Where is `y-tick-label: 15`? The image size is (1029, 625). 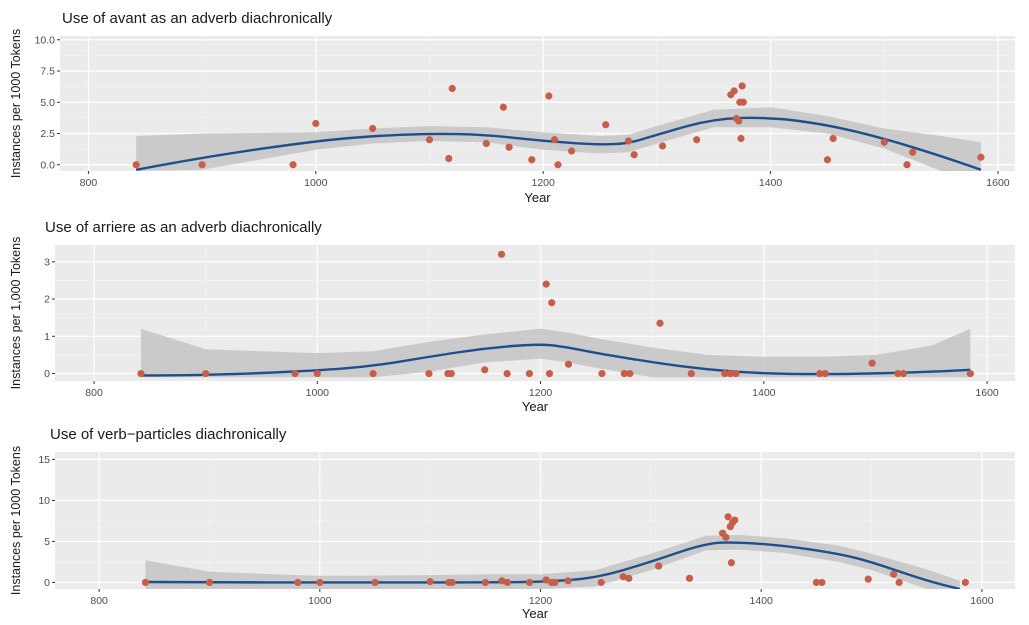
y-tick-label: 15 is located at coordinates (44, 460).